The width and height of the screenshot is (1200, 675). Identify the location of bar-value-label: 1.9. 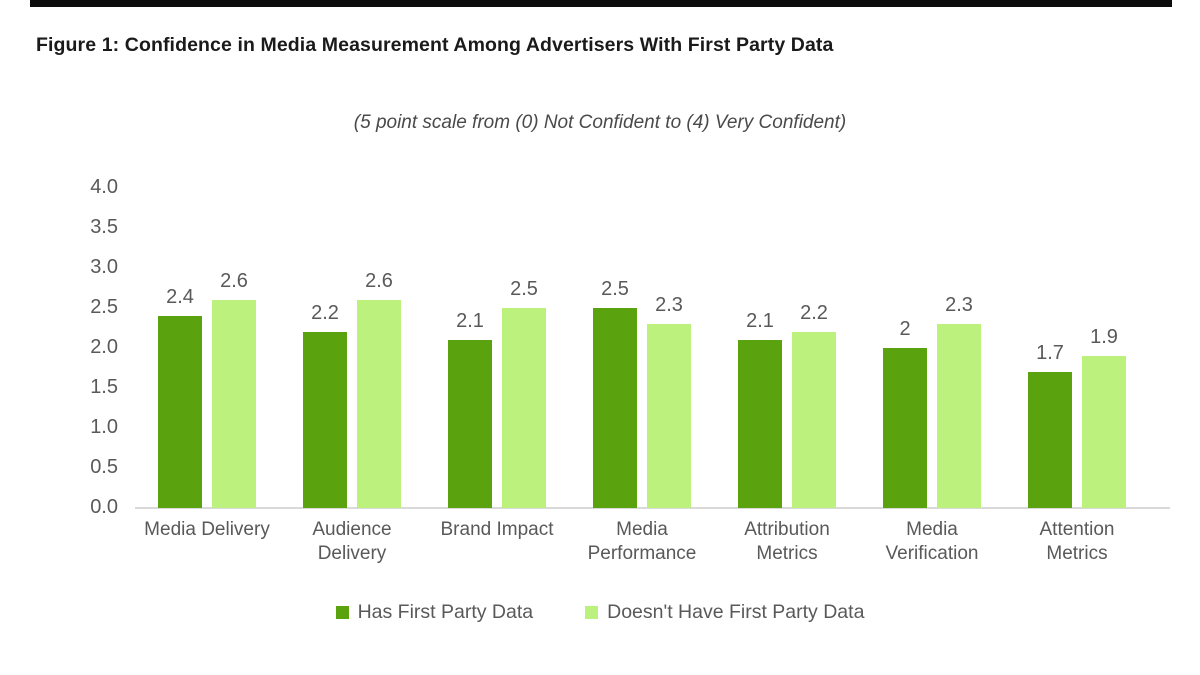
(1104, 337).